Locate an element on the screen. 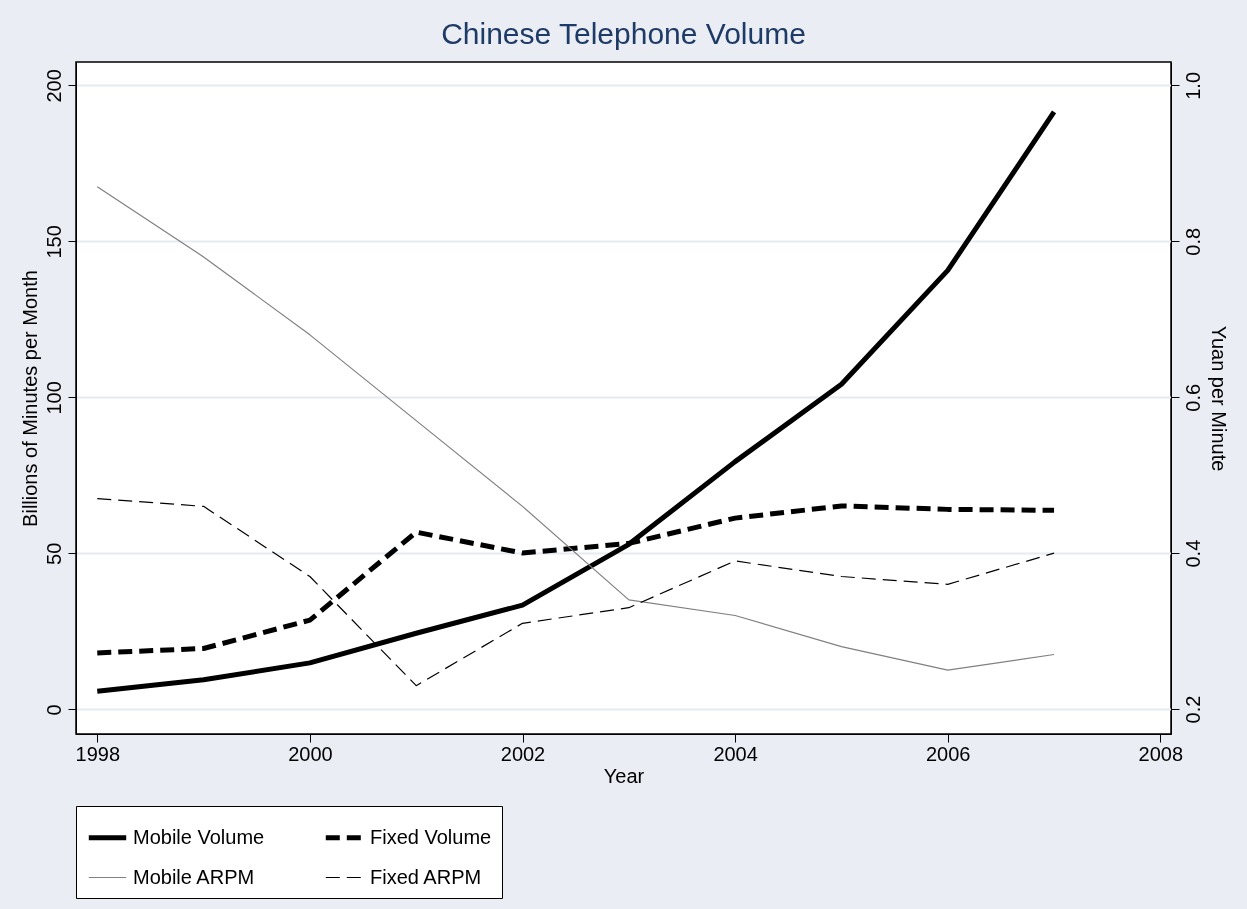 This screenshot has height=909, width=1247. x-tick-label: 2002 is located at coordinates (523, 753).